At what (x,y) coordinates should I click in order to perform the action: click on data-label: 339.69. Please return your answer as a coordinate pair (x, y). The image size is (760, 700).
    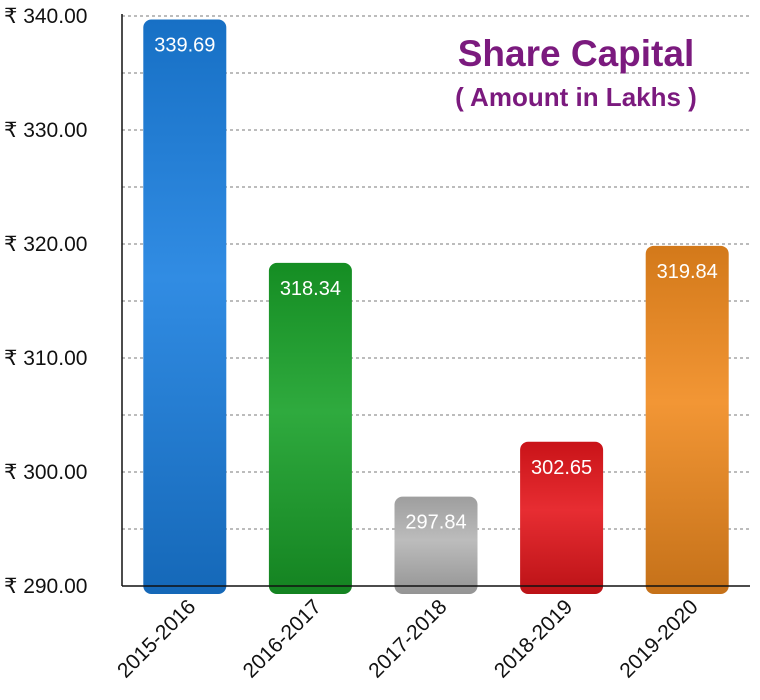
    Looking at the image, I should click on (184, 46).